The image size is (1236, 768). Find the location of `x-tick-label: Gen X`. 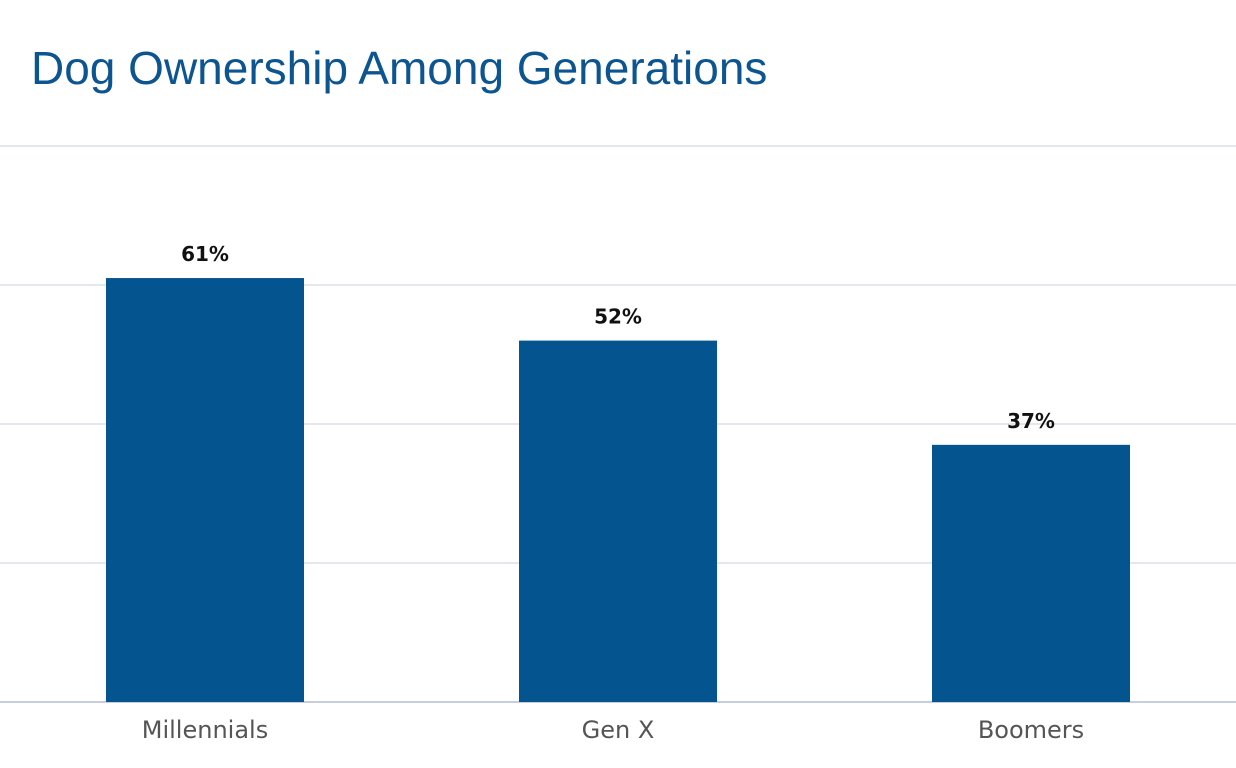

x-tick-label: Gen X is located at coordinates (618, 730).